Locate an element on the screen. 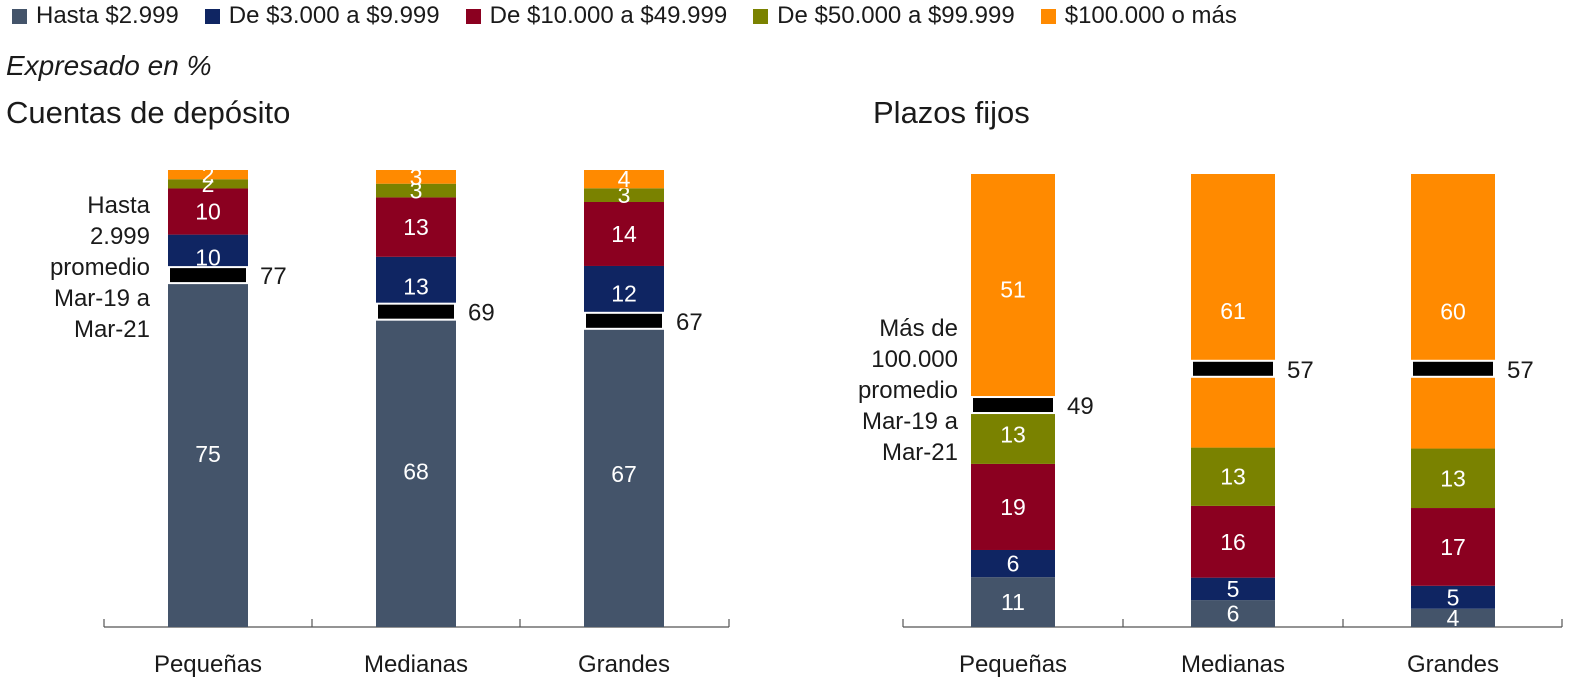  data-label: 11 is located at coordinates (1013, 602).